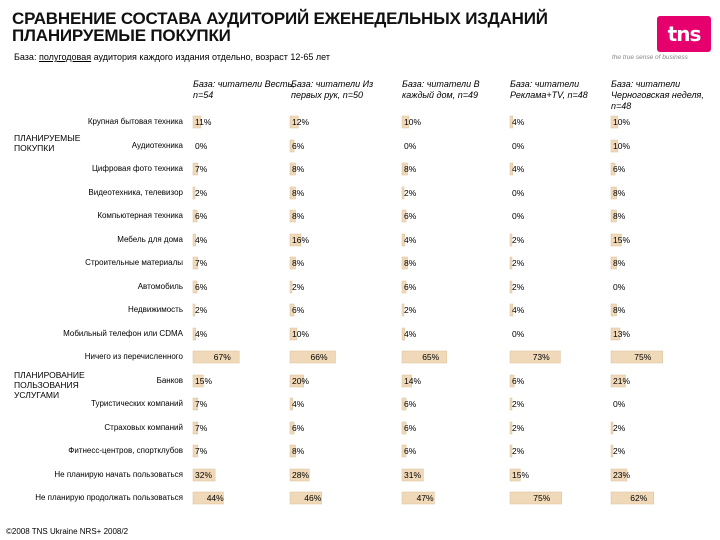  What do you see at coordinates (215, 498) in the screenshot?
I see `data-label: 44%` at bounding box center [215, 498].